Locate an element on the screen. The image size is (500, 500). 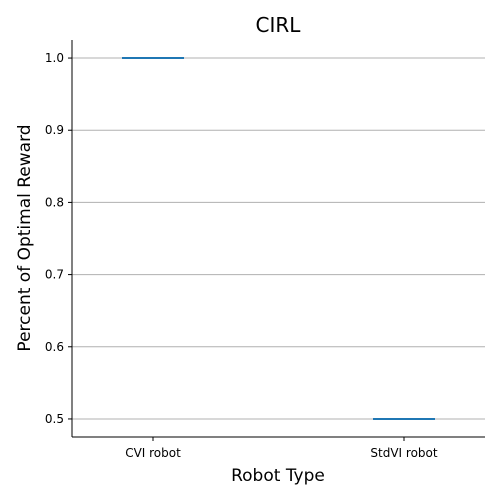
x-tick-label: StdVI robot is located at coordinates (403, 453).